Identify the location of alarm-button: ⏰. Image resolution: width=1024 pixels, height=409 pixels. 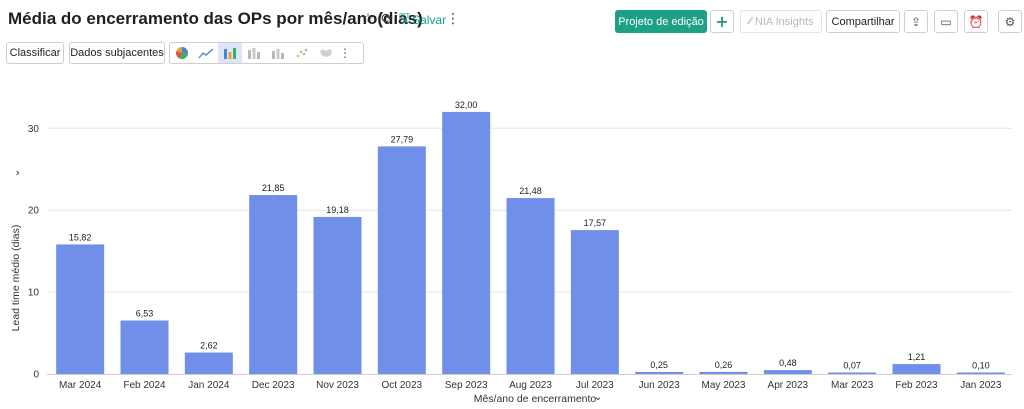
(976, 21).